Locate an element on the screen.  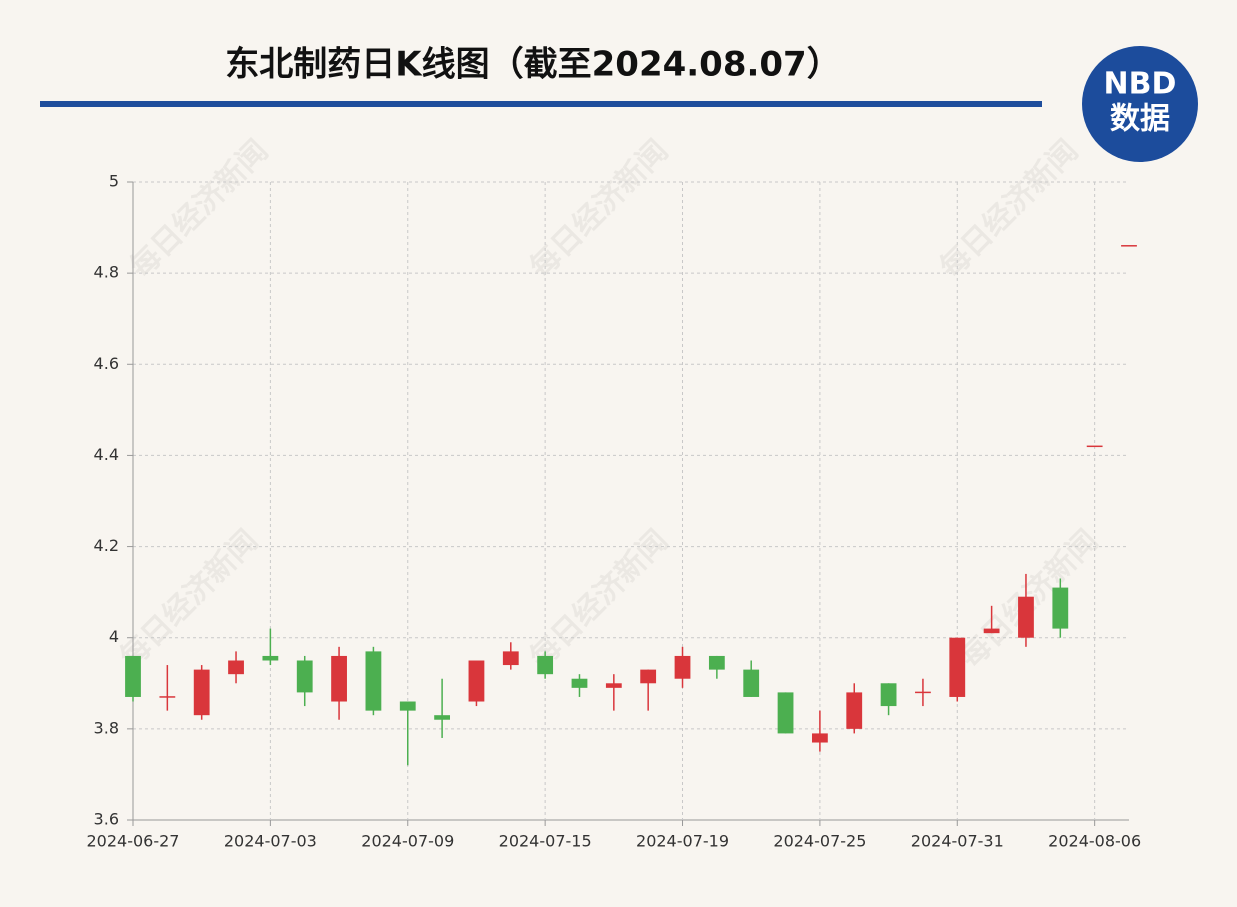
x-tick-label: 2024-06-27 is located at coordinates (133, 841).